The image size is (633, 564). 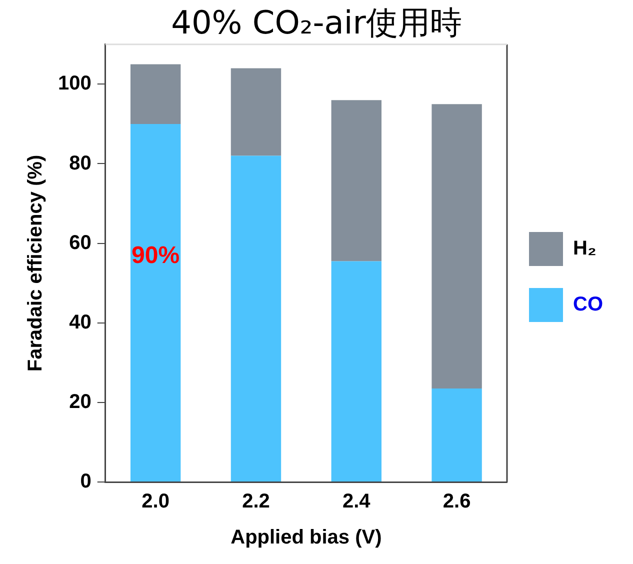 I want to click on legend-label: H₂, so click(x=584, y=249).